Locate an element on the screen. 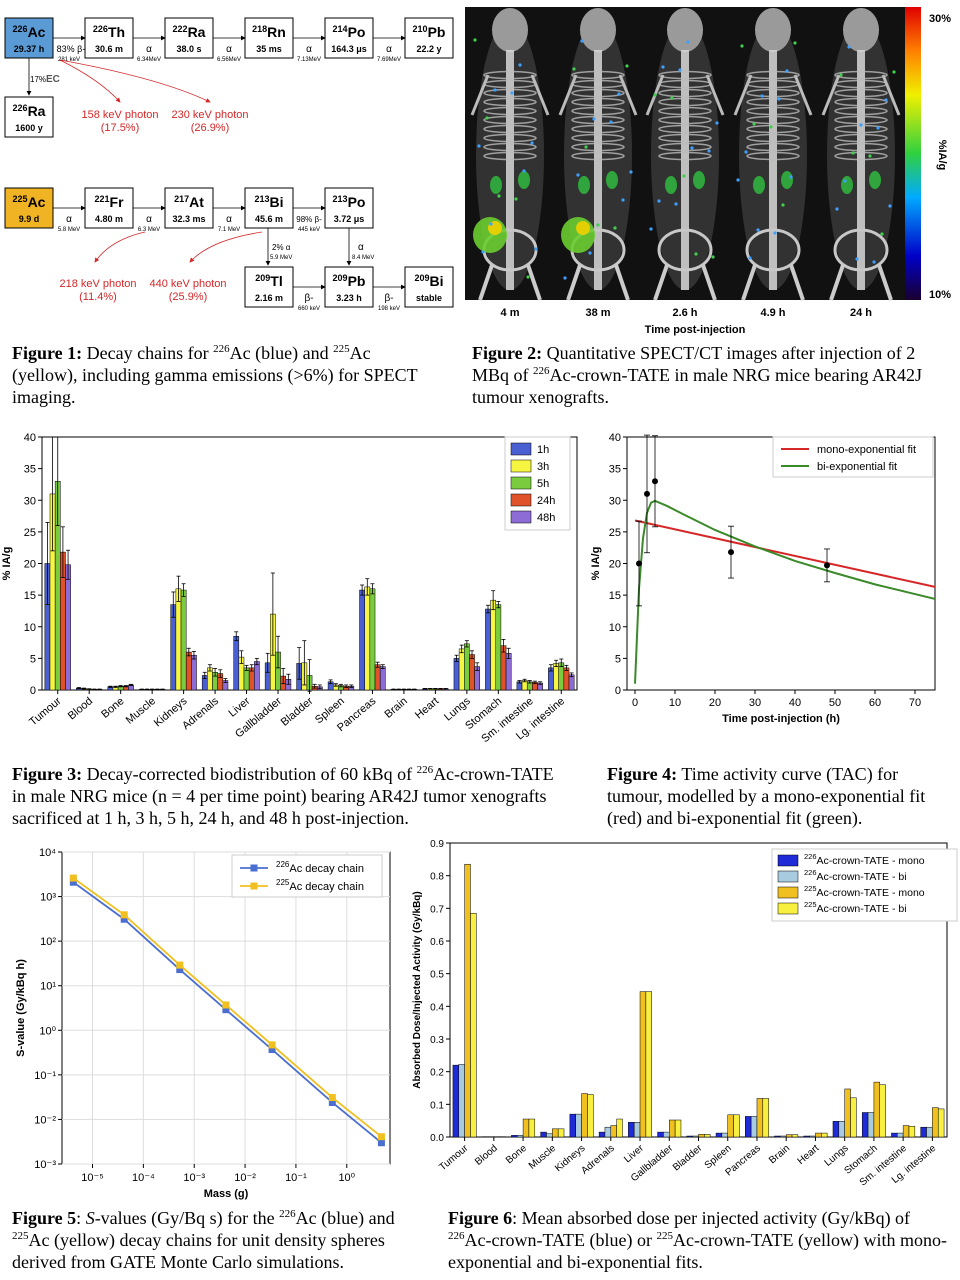 The width and height of the screenshot is (960, 1280). chain226-mode-label: α is located at coordinates (149, 49).